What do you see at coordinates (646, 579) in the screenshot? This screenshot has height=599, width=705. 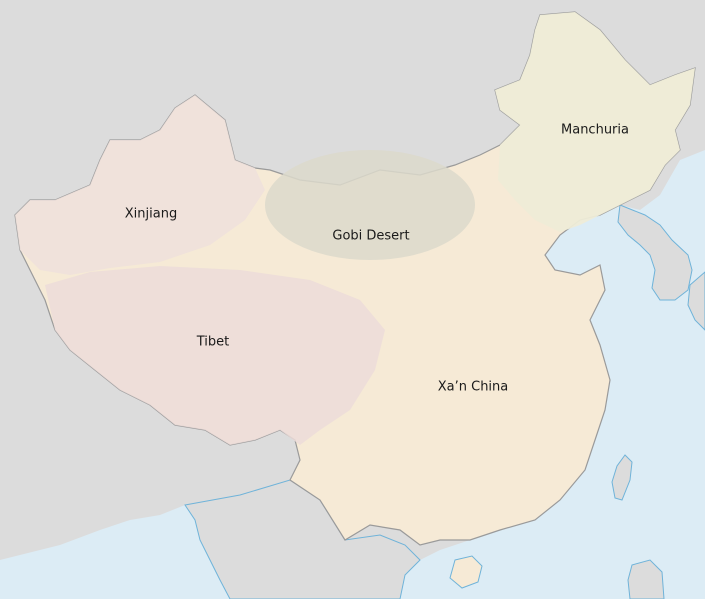 I see `philippines-land` at bounding box center [646, 579].